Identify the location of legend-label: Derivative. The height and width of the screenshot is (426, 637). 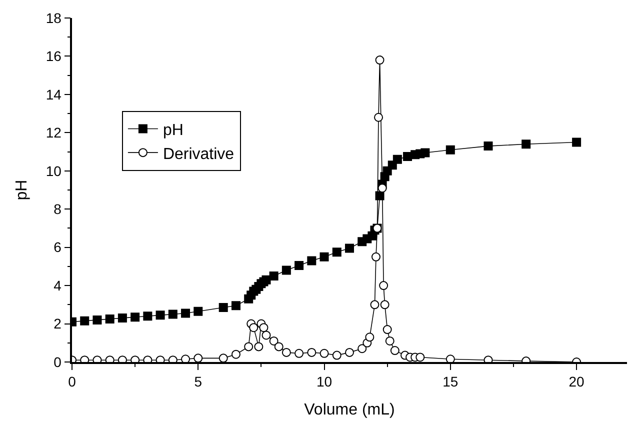
(198, 154).